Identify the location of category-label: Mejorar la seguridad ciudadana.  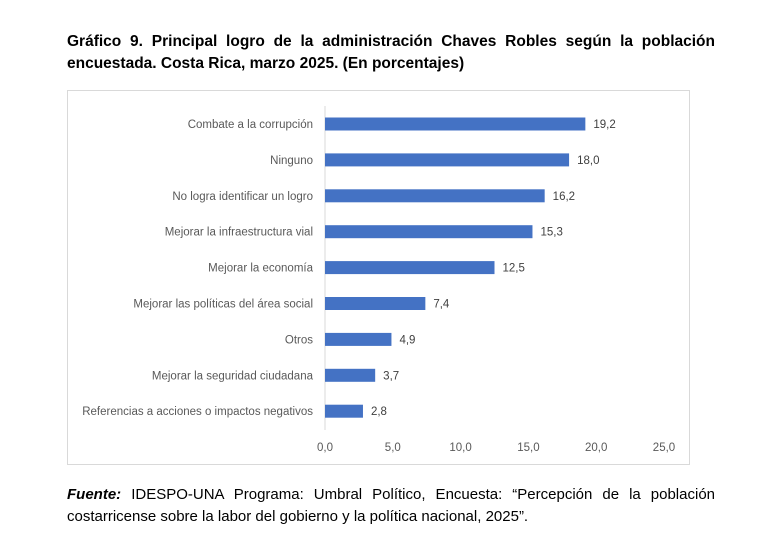
(233, 376).